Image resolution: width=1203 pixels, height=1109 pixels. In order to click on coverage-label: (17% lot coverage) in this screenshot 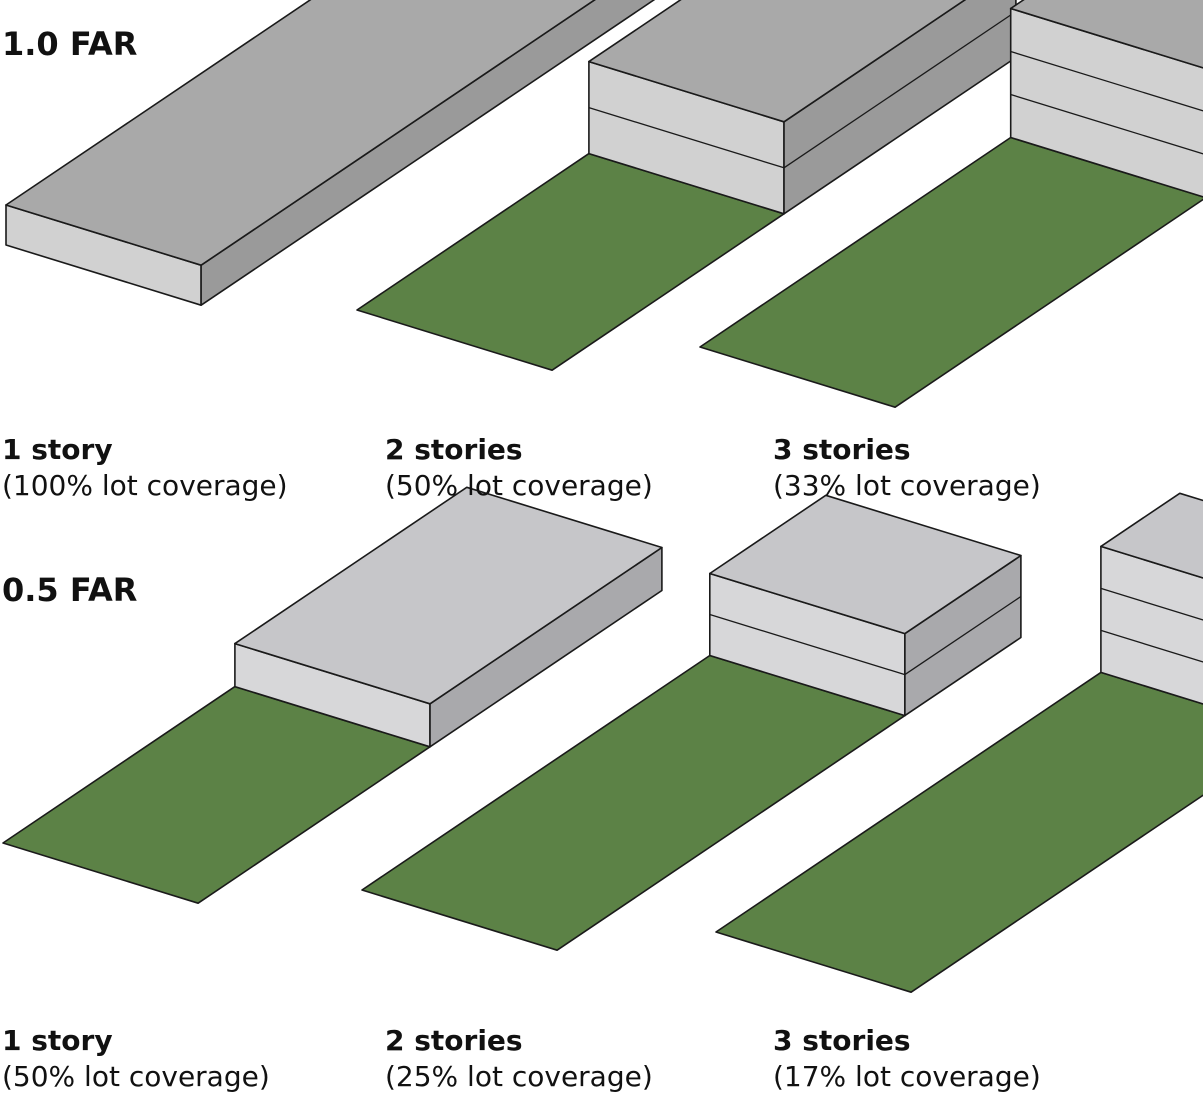, I will do `click(907, 1076)`.